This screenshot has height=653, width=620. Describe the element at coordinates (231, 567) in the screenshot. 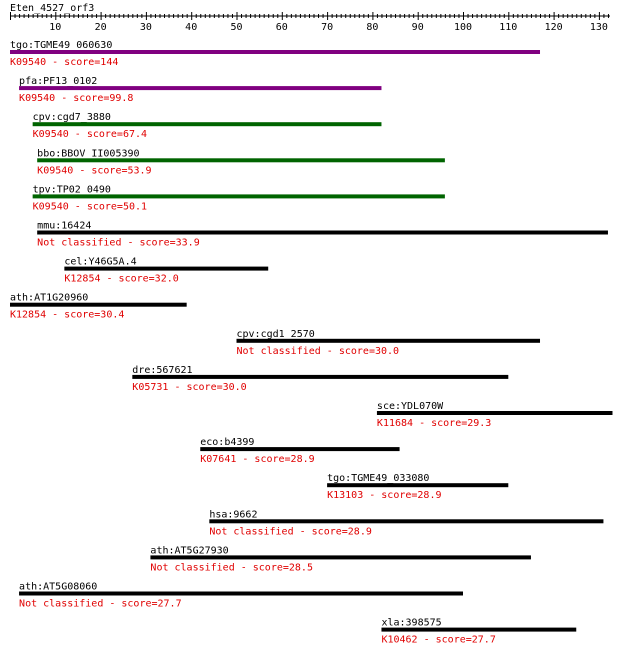

I see `hit-annotation: Not classified - score=28.5` at that location.